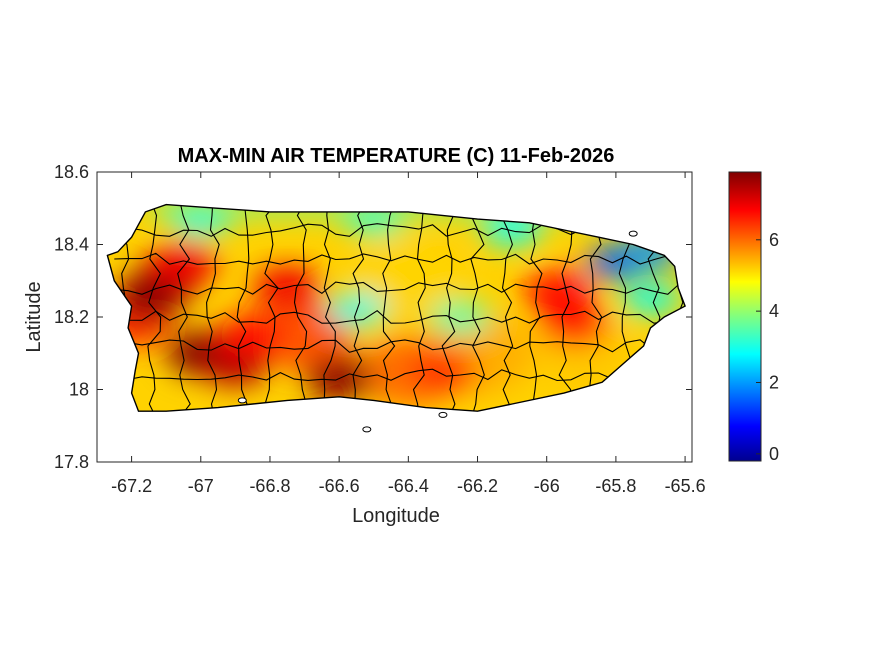 The height and width of the screenshot is (656, 875). What do you see at coordinates (547, 486) in the screenshot?
I see `x-tick-label: -66` at bounding box center [547, 486].